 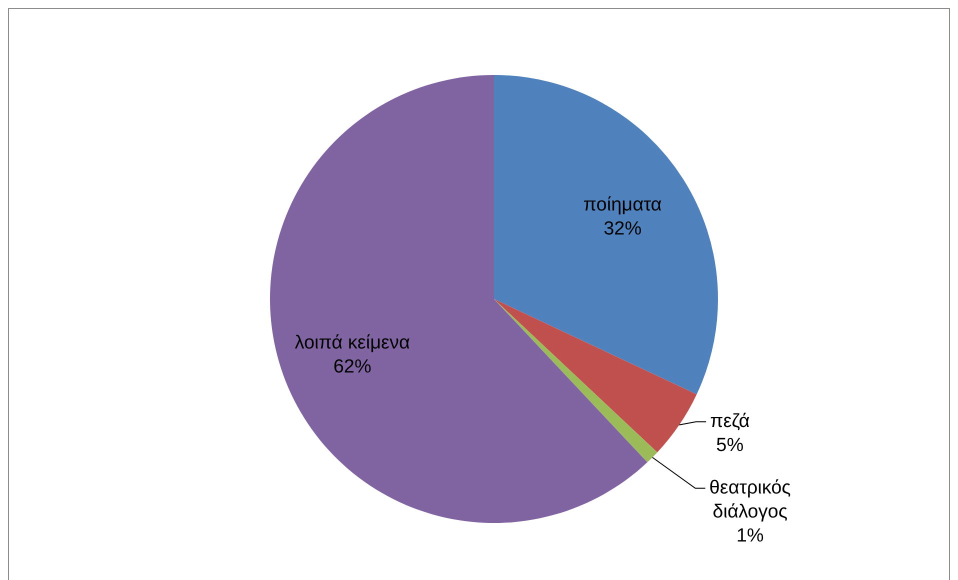 I want to click on data-label: 62%, so click(x=352, y=367).